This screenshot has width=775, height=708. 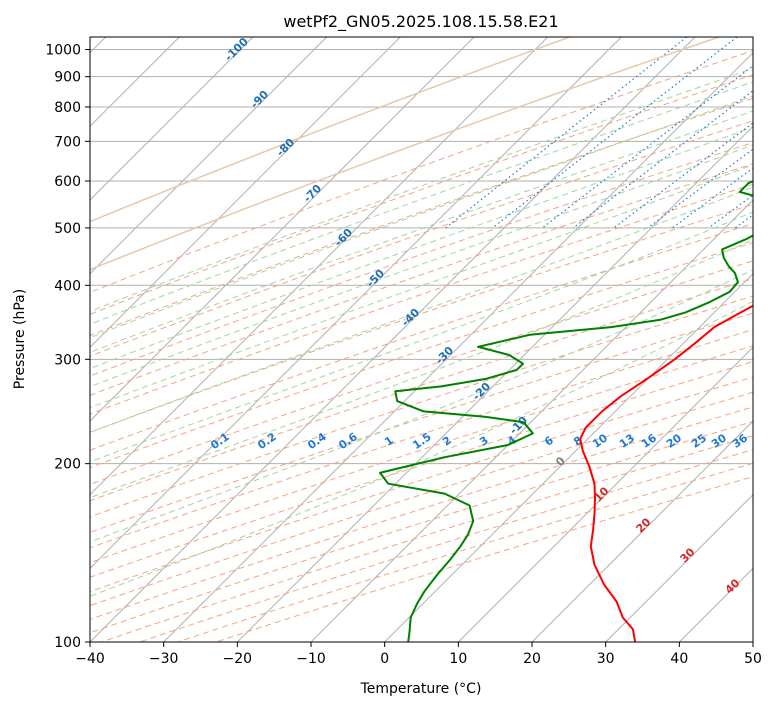 I want to click on x-axis-title: Temperature (°C), so click(x=421, y=689).